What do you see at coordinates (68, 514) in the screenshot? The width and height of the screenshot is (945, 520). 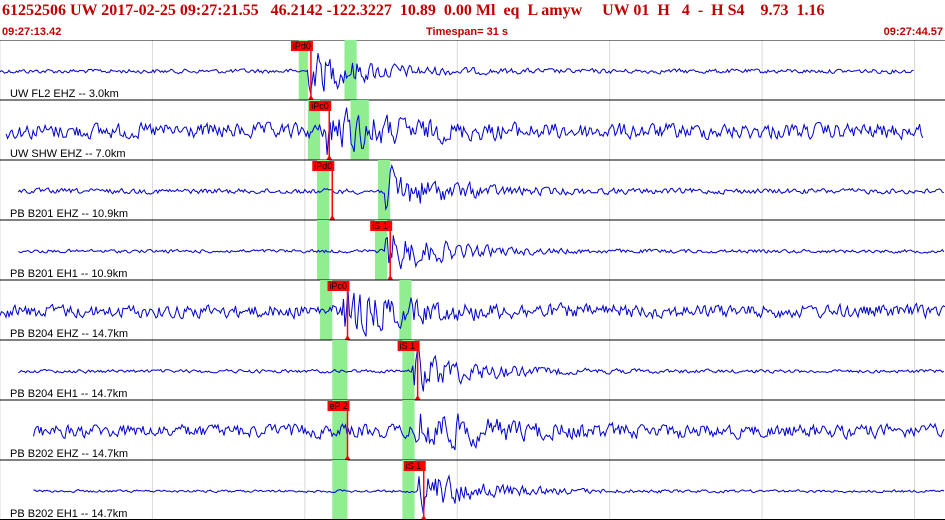 I see `trace-label: PB B202 EH1 -- 14.7km` at bounding box center [68, 514].